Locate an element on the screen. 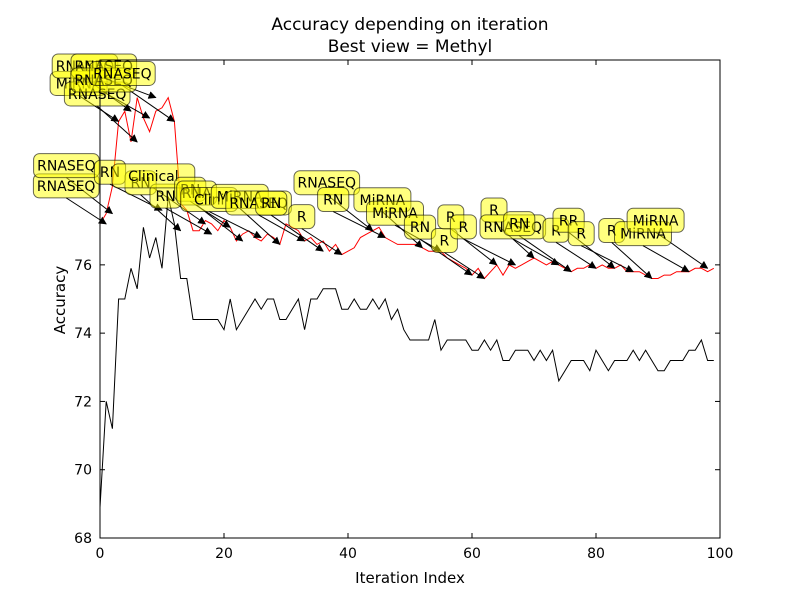  x-tick-label: 100 is located at coordinates (720, 554).